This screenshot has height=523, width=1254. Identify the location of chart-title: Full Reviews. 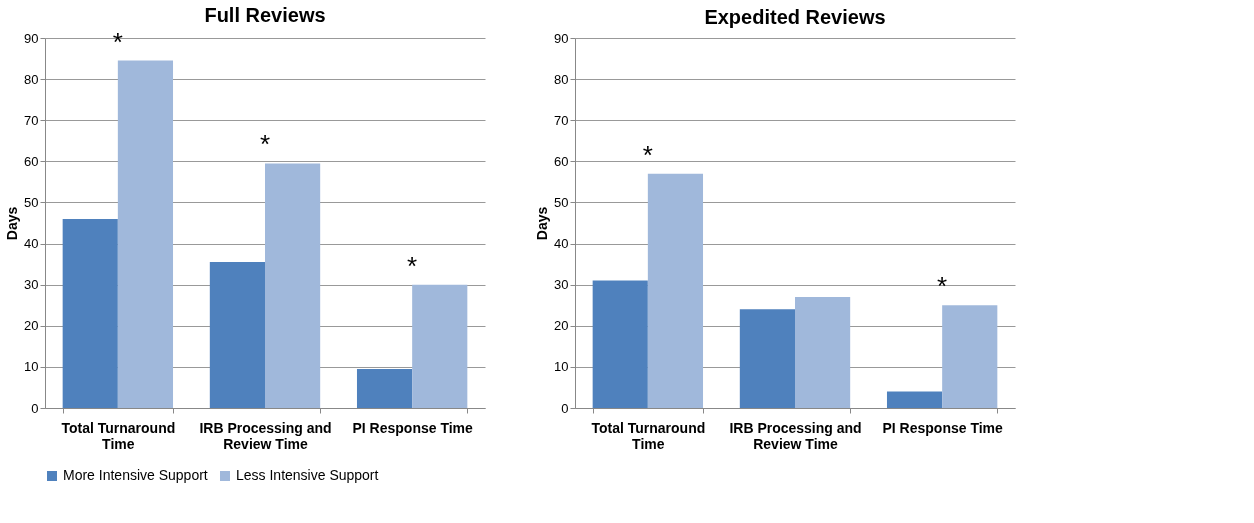
(265, 14).